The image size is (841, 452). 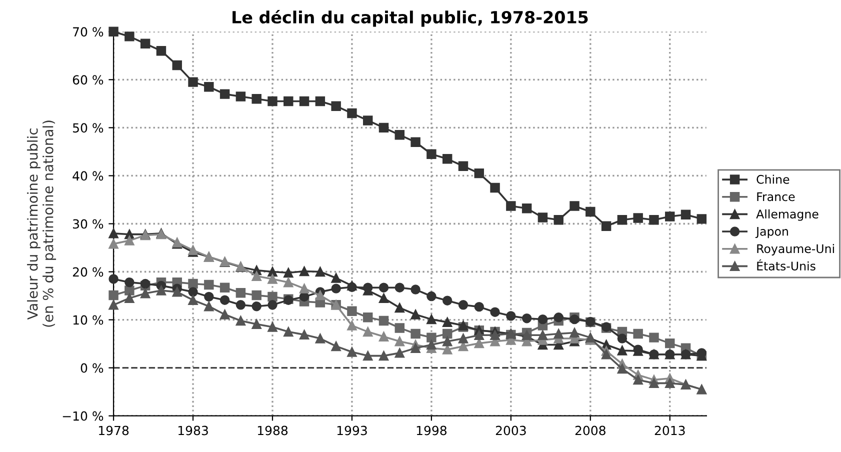 What do you see at coordinates (786, 264) in the screenshot?
I see `legend-label: États-Unis` at bounding box center [786, 264].